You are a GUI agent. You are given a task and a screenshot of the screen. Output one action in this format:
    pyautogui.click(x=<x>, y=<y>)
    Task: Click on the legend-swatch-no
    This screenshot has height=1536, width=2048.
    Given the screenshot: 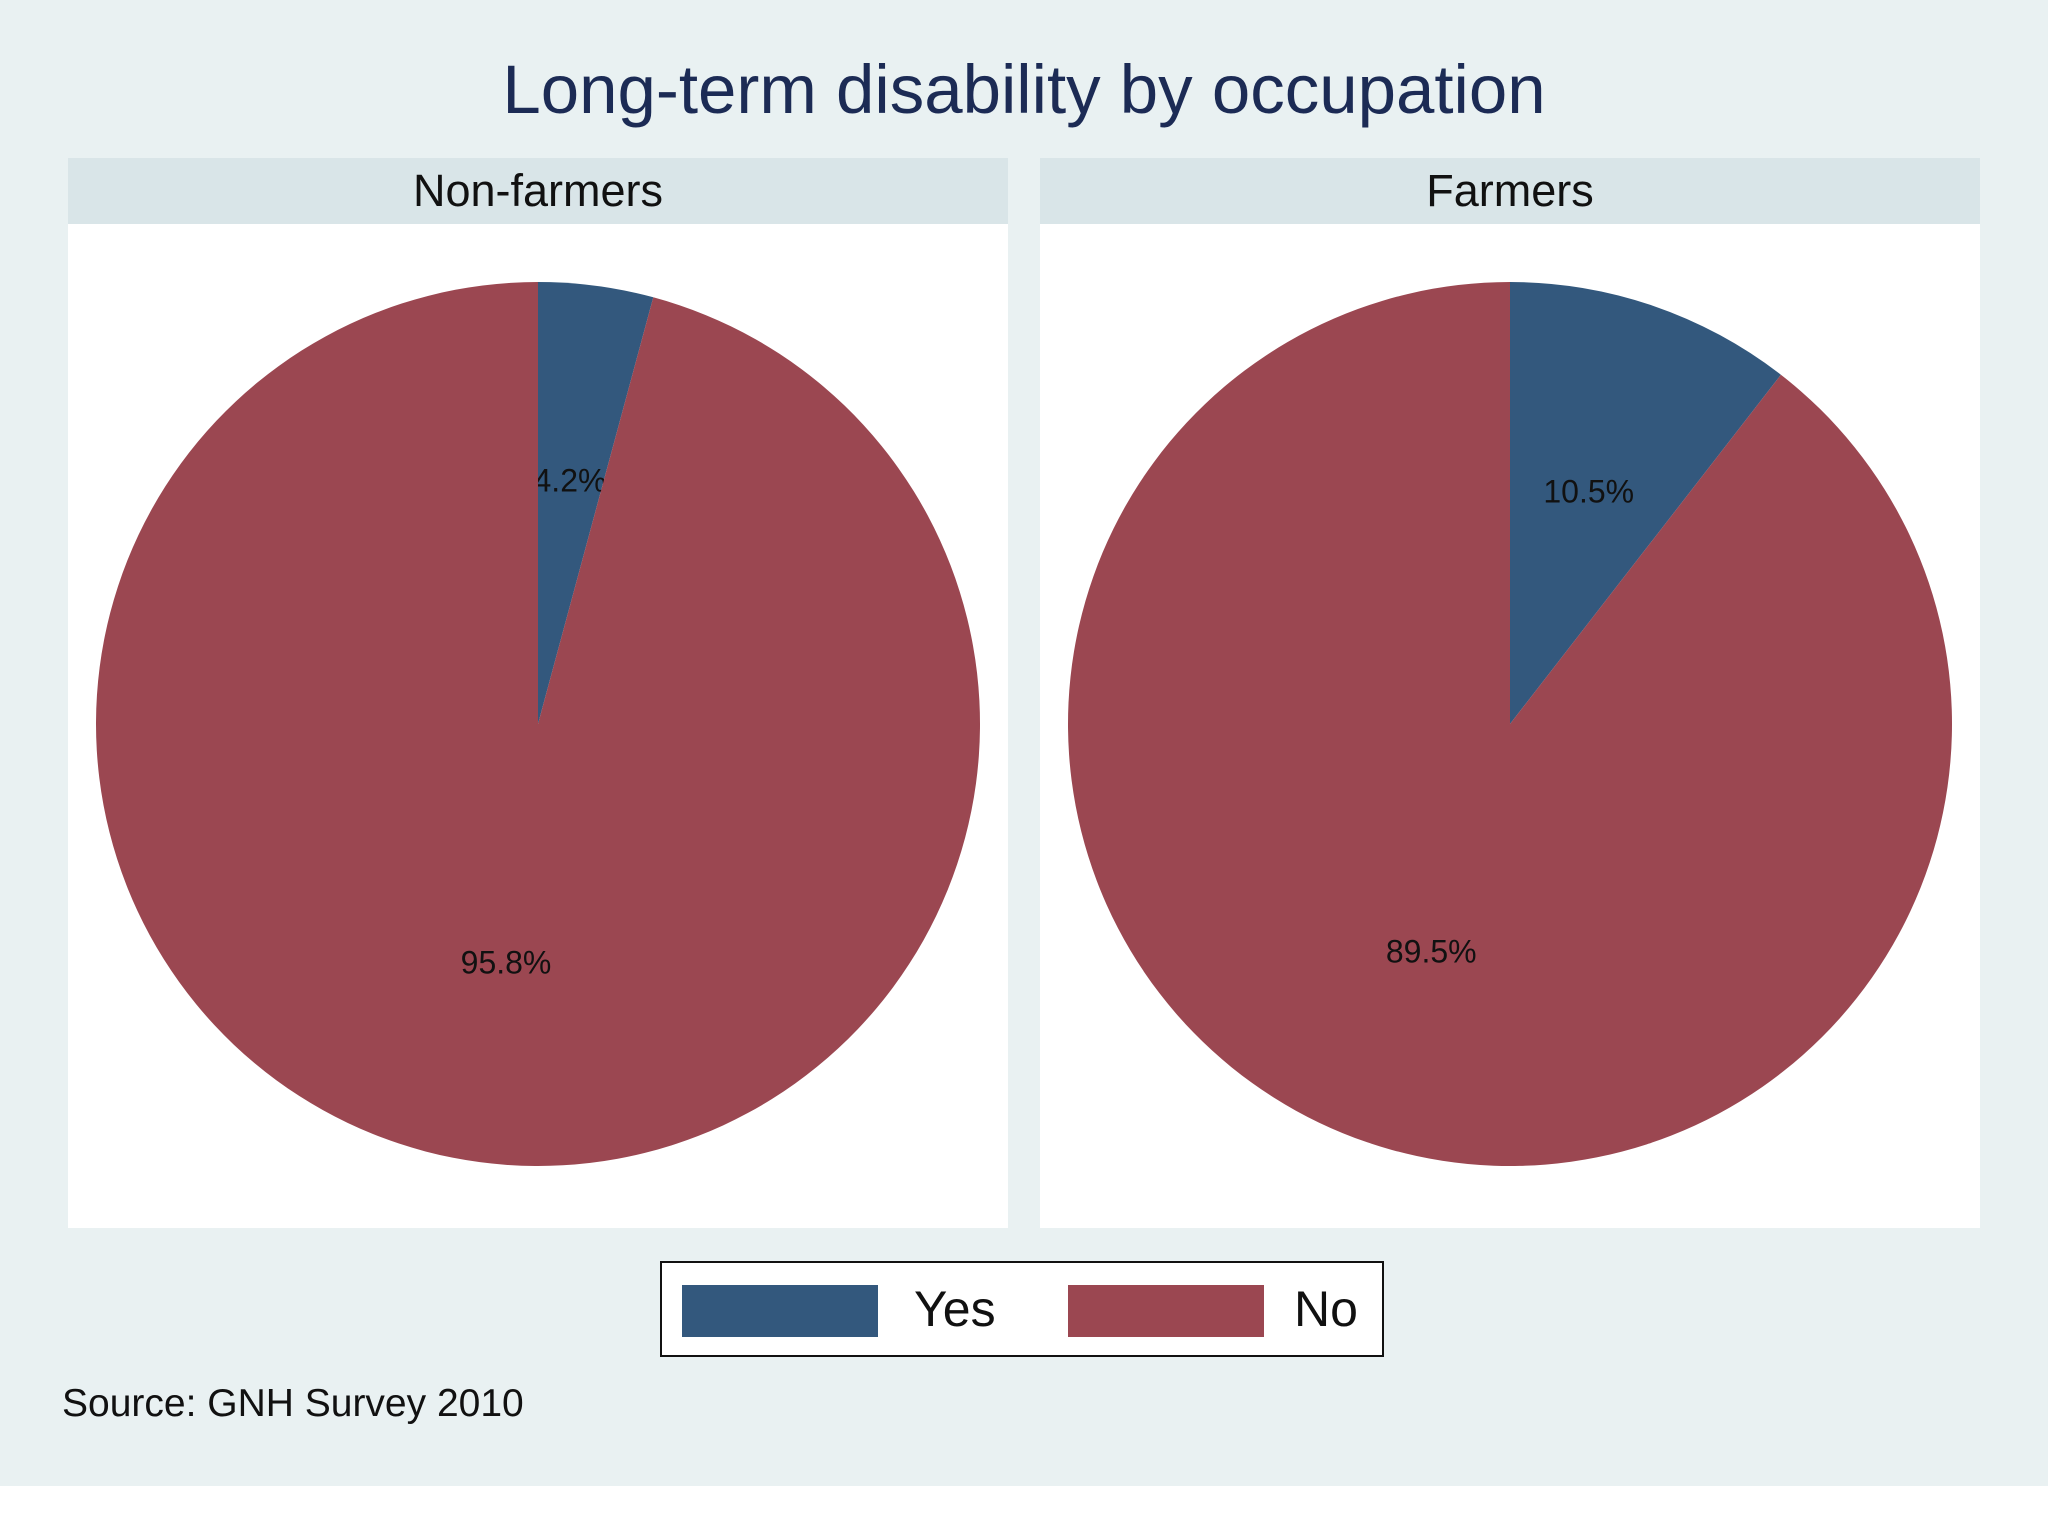 What is the action you would take?
    pyautogui.click(x=1166, y=1311)
    